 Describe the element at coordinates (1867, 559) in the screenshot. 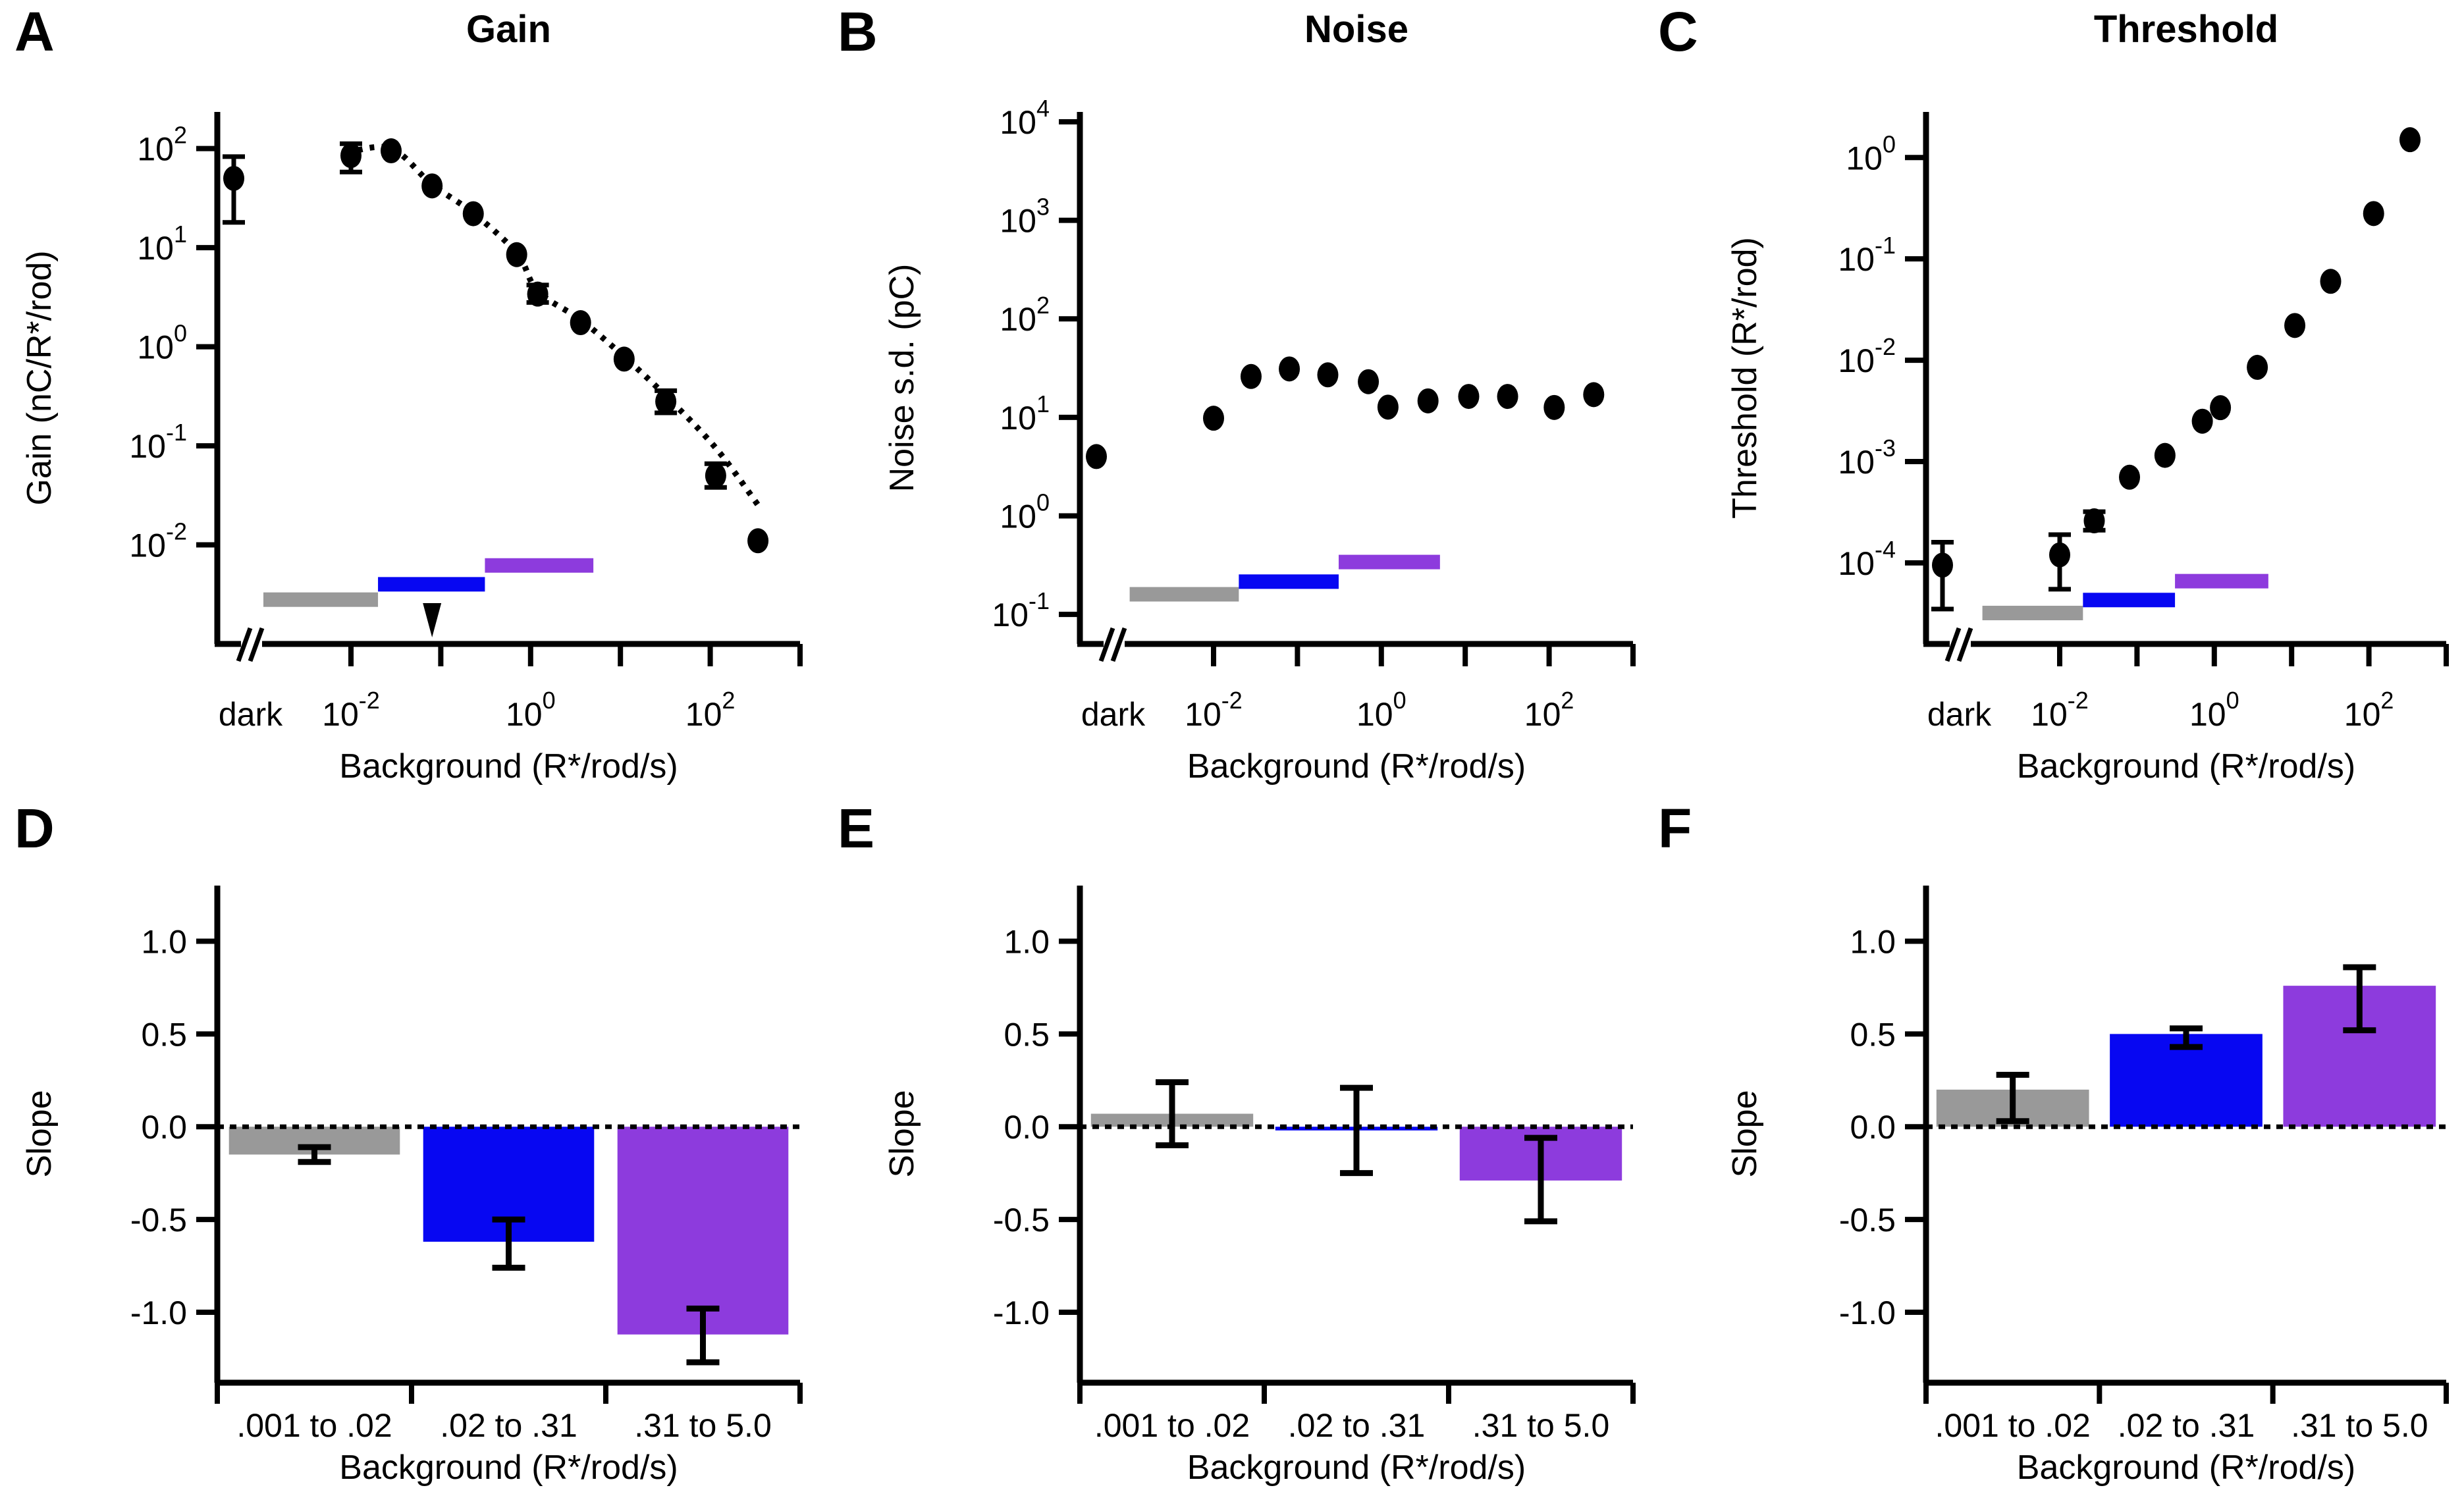

I see `y-tick-label: 10⁻⁴` at that location.